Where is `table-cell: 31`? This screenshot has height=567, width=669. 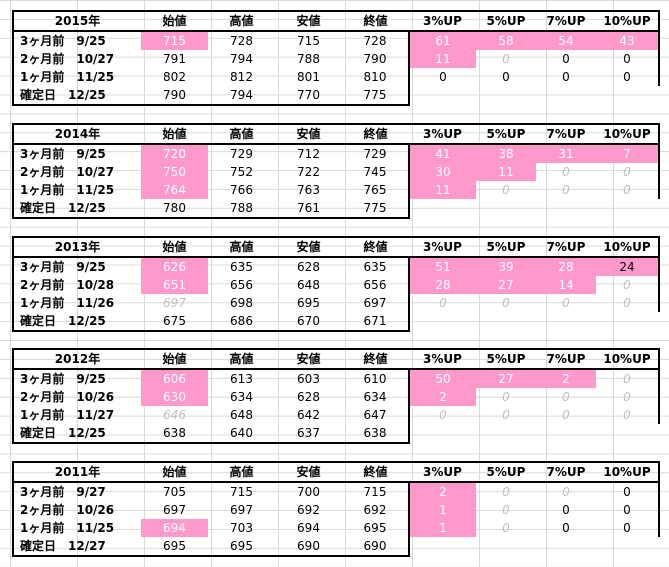
table-cell: 31 is located at coordinates (566, 153).